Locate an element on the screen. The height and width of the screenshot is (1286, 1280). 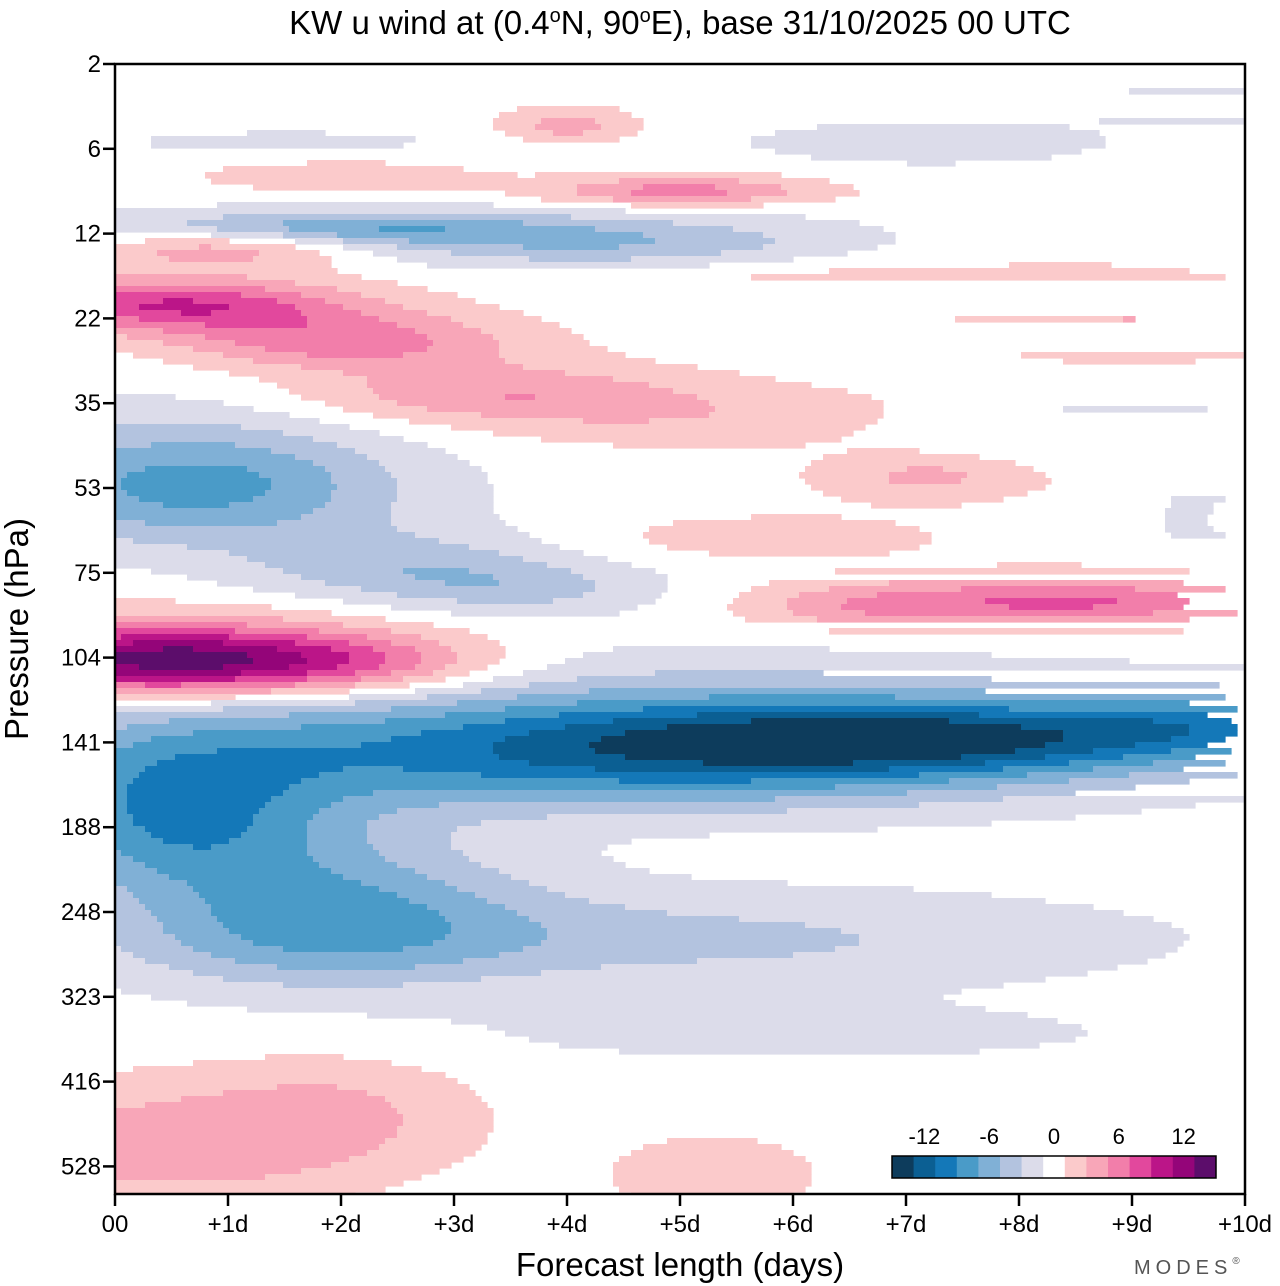
y-tick-label: 188 is located at coordinates (81, 827).